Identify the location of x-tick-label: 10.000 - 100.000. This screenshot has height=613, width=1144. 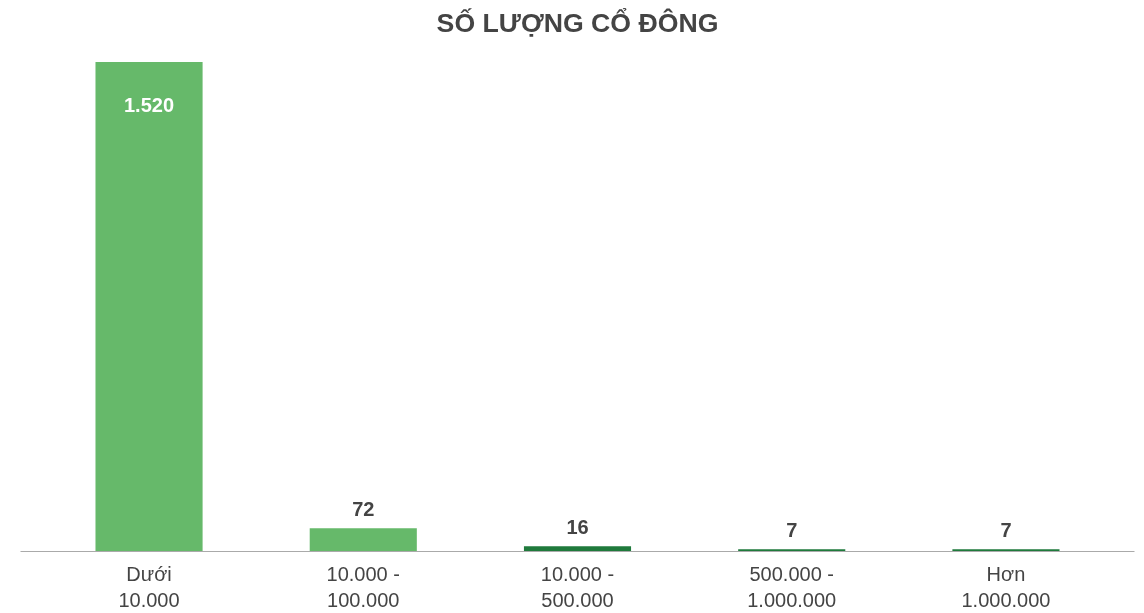
(363, 586).